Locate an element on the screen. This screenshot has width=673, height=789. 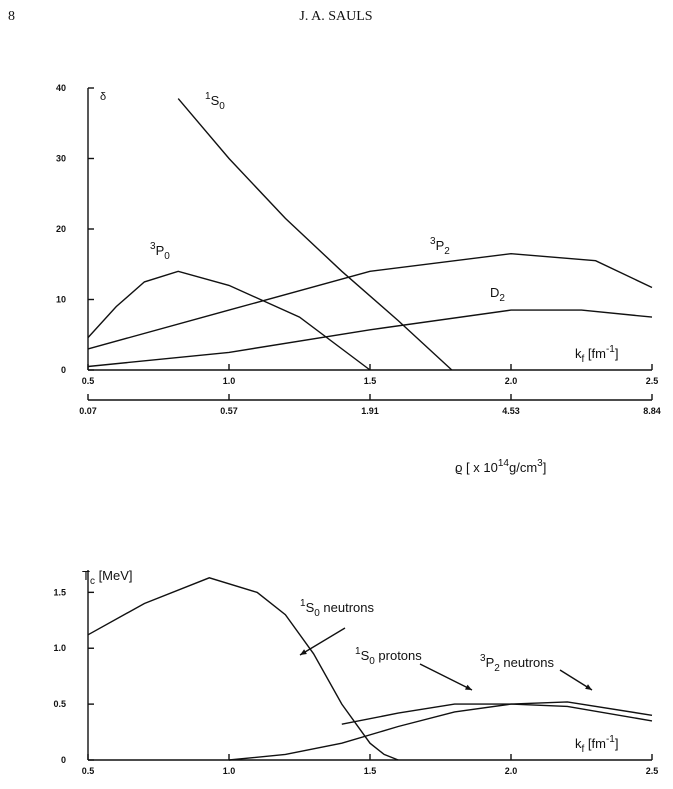
curve-label: 1S0 protons is located at coordinates (388, 656).